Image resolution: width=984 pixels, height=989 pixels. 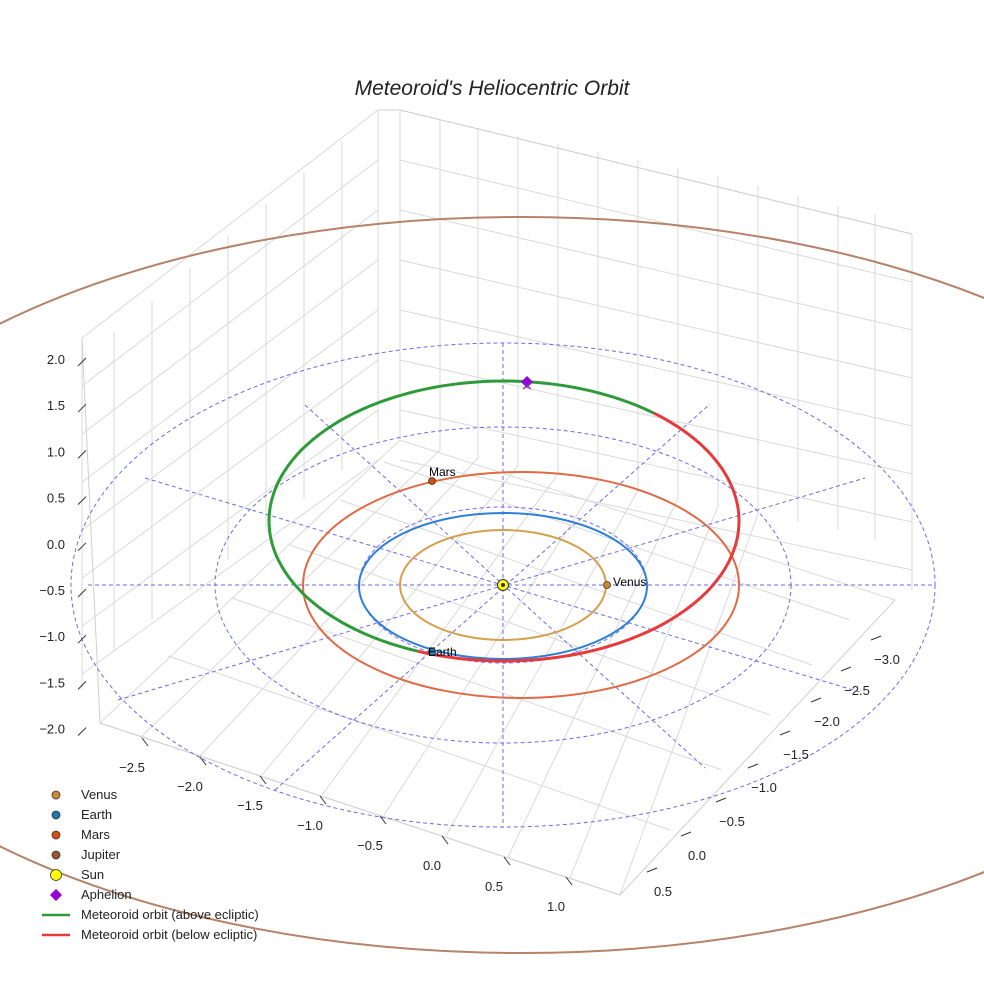 What do you see at coordinates (56, 875) in the screenshot?
I see `legend-marker-sun` at bounding box center [56, 875].